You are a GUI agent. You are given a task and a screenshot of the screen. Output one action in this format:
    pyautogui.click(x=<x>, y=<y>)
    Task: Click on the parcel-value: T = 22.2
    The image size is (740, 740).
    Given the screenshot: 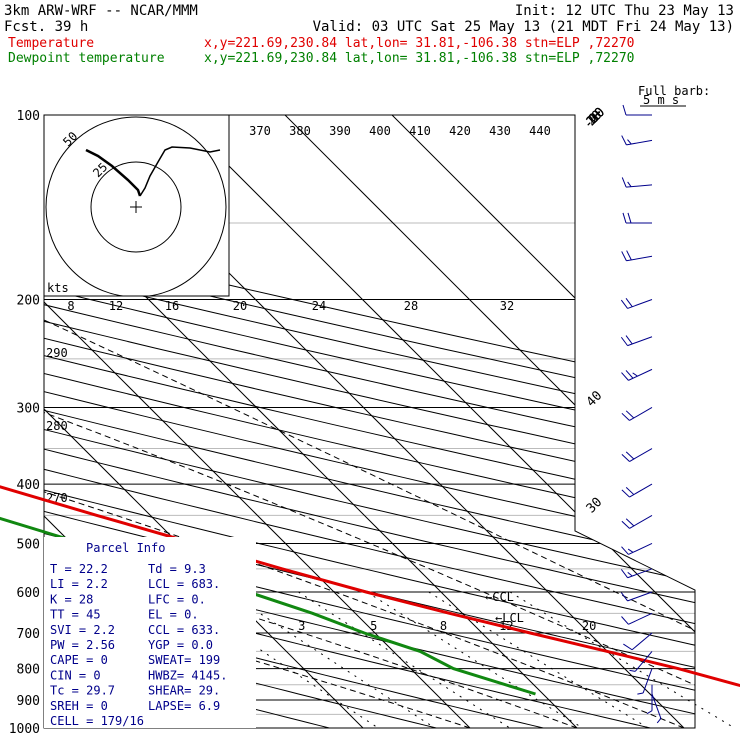 What is the action you would take?
    pyautogui.click(x=79, y=569)
    